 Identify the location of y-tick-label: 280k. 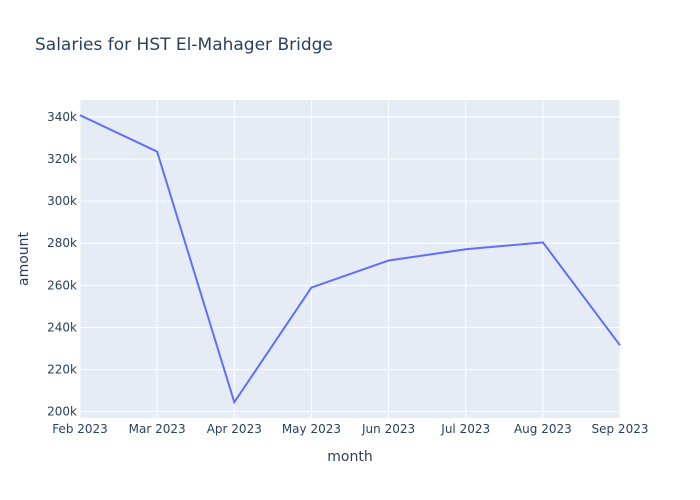
(62, 243).